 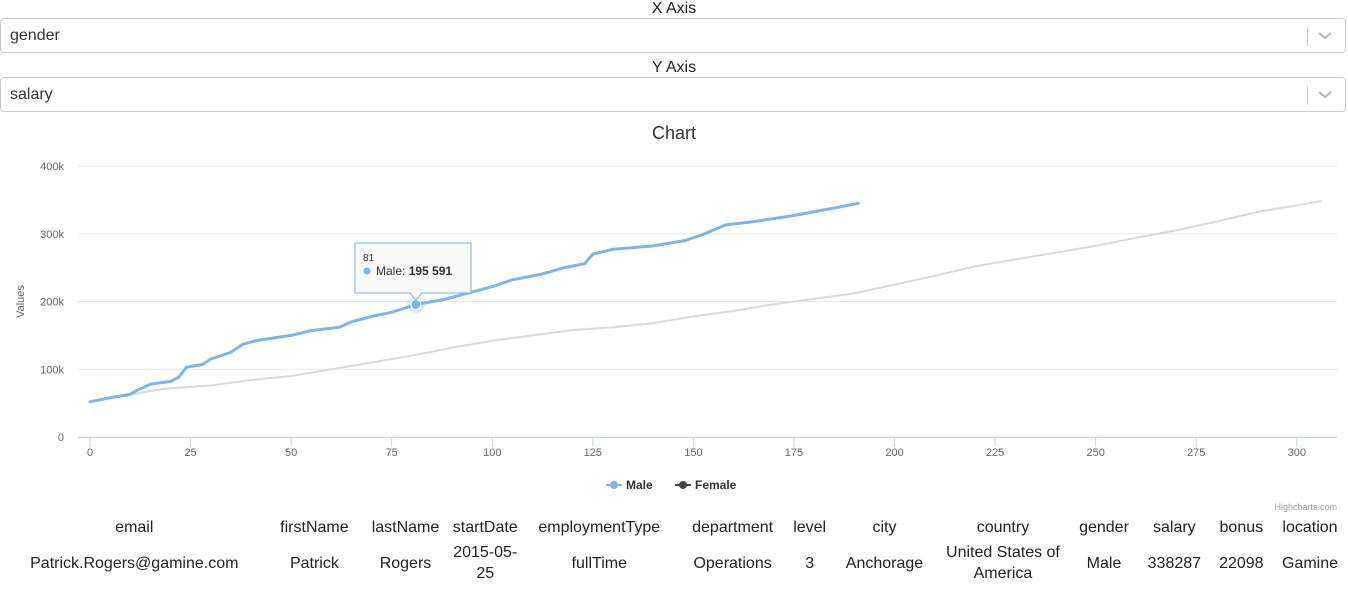 I want to click on x-tick-label: 300, so click(x=1297, y=453).